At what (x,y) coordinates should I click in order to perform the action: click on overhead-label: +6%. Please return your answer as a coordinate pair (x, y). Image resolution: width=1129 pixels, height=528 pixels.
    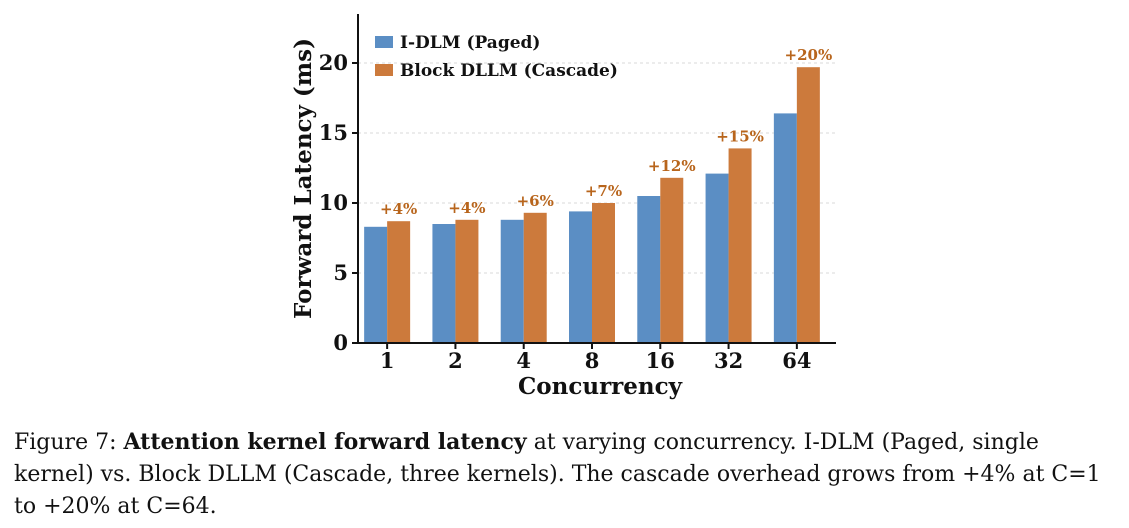
    Looking at the image, I should click on (535, 201).